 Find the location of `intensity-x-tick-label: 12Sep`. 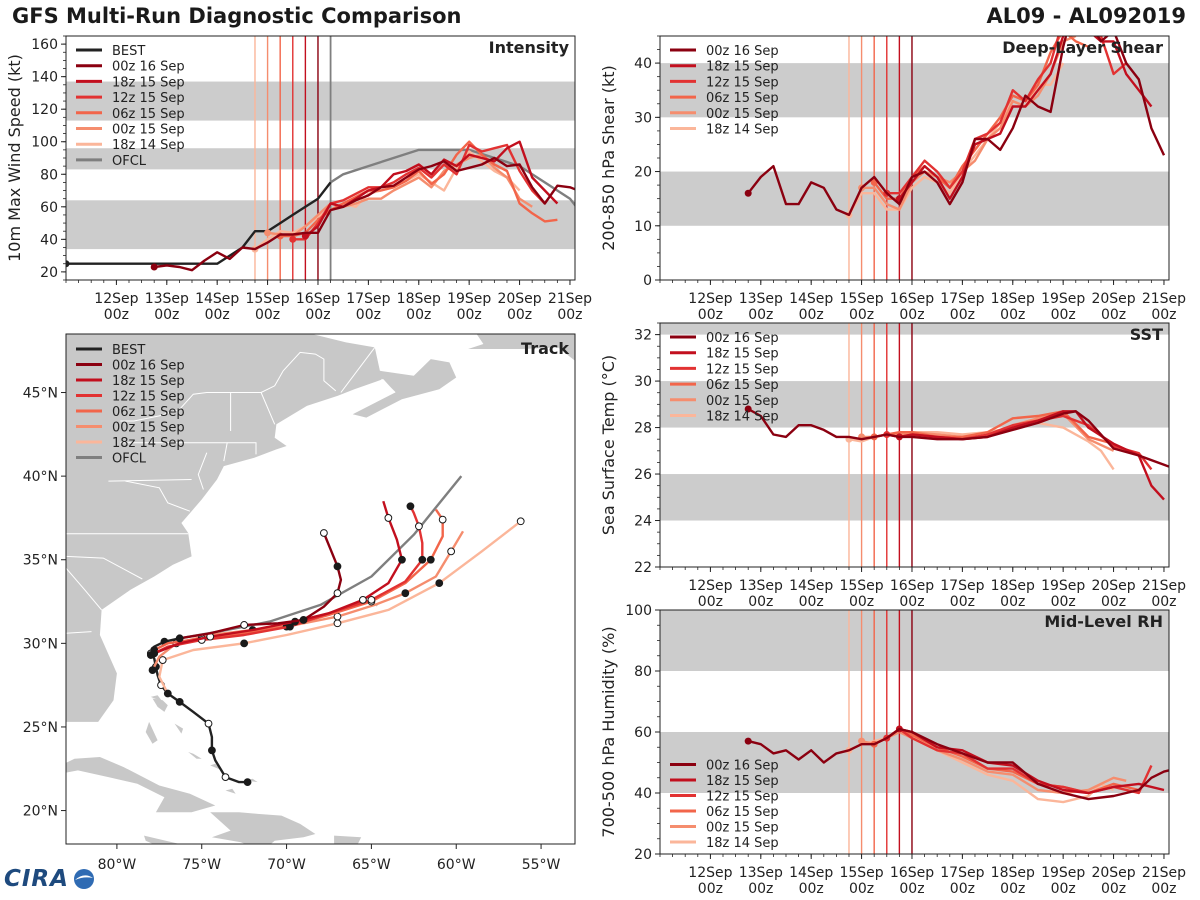

intensity-x-tick-label: 12Sep is located at coordinates (116, 299).